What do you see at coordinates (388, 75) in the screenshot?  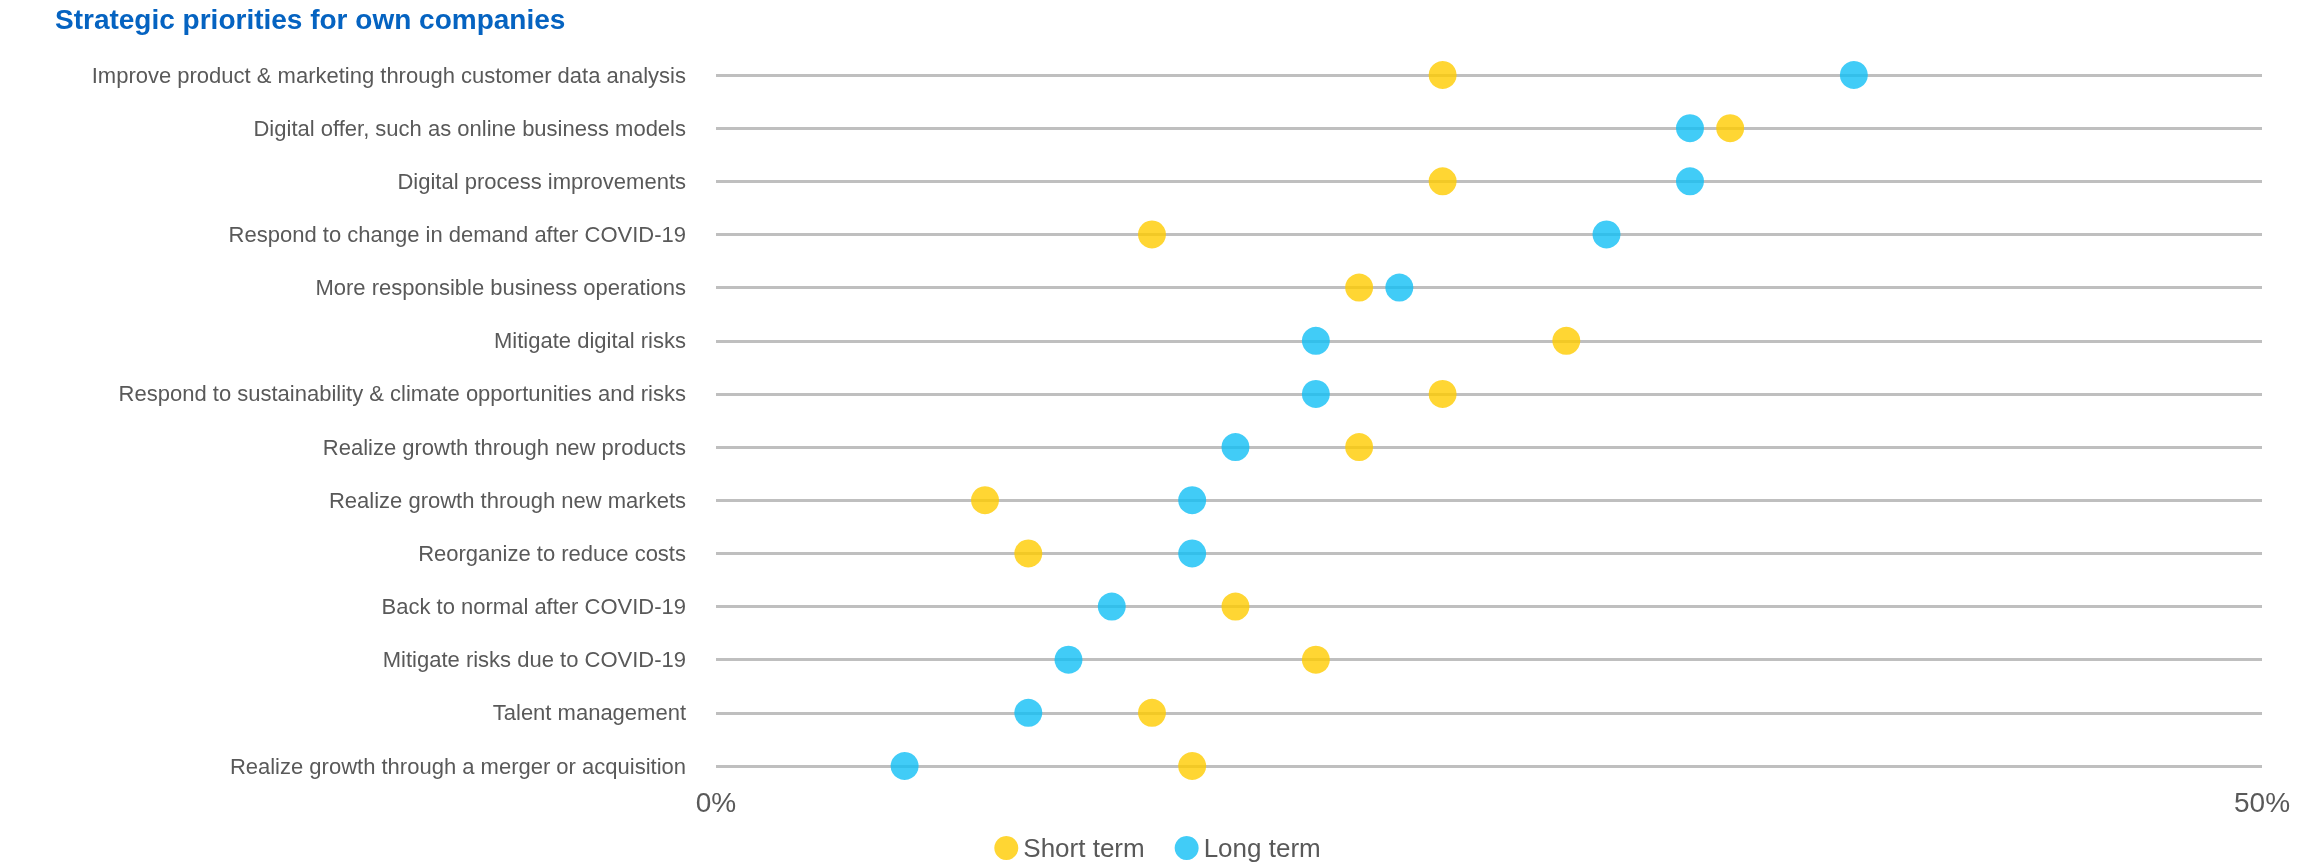 I see `y-tick-label: Improve product & marketing through customer data analysis` at bounding box center [388, 75].